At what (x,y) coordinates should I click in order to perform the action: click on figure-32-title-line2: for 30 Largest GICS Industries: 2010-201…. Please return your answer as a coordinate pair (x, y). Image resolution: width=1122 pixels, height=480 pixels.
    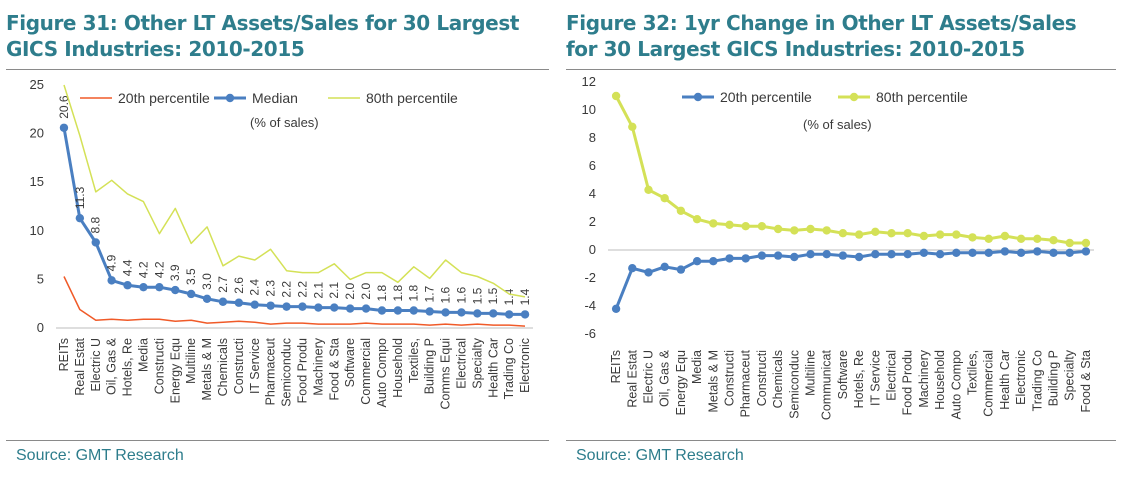
    Looking at the image, I should click on (795, 49).